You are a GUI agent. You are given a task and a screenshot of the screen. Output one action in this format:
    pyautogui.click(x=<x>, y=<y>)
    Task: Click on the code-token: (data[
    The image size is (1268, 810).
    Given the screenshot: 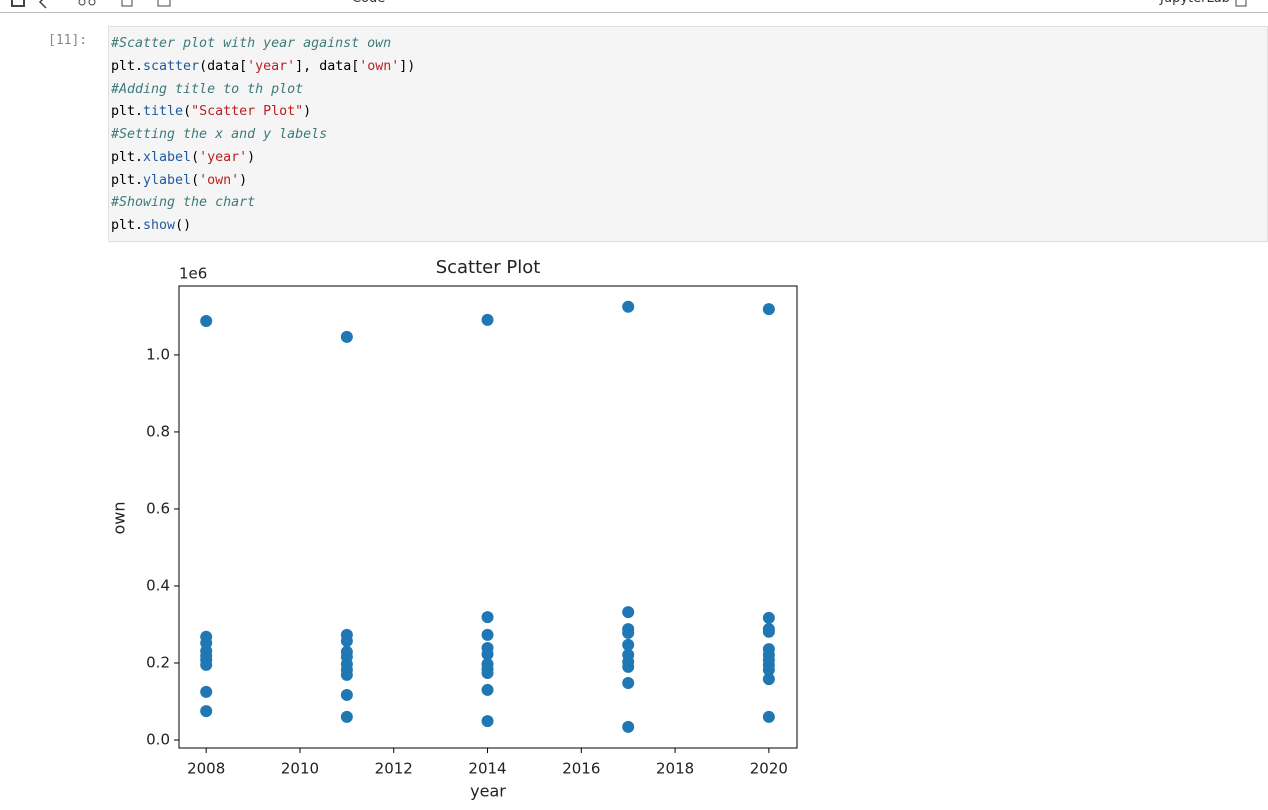 What is the action you would take?
    pyautogui.click(x=223, y=66)
    